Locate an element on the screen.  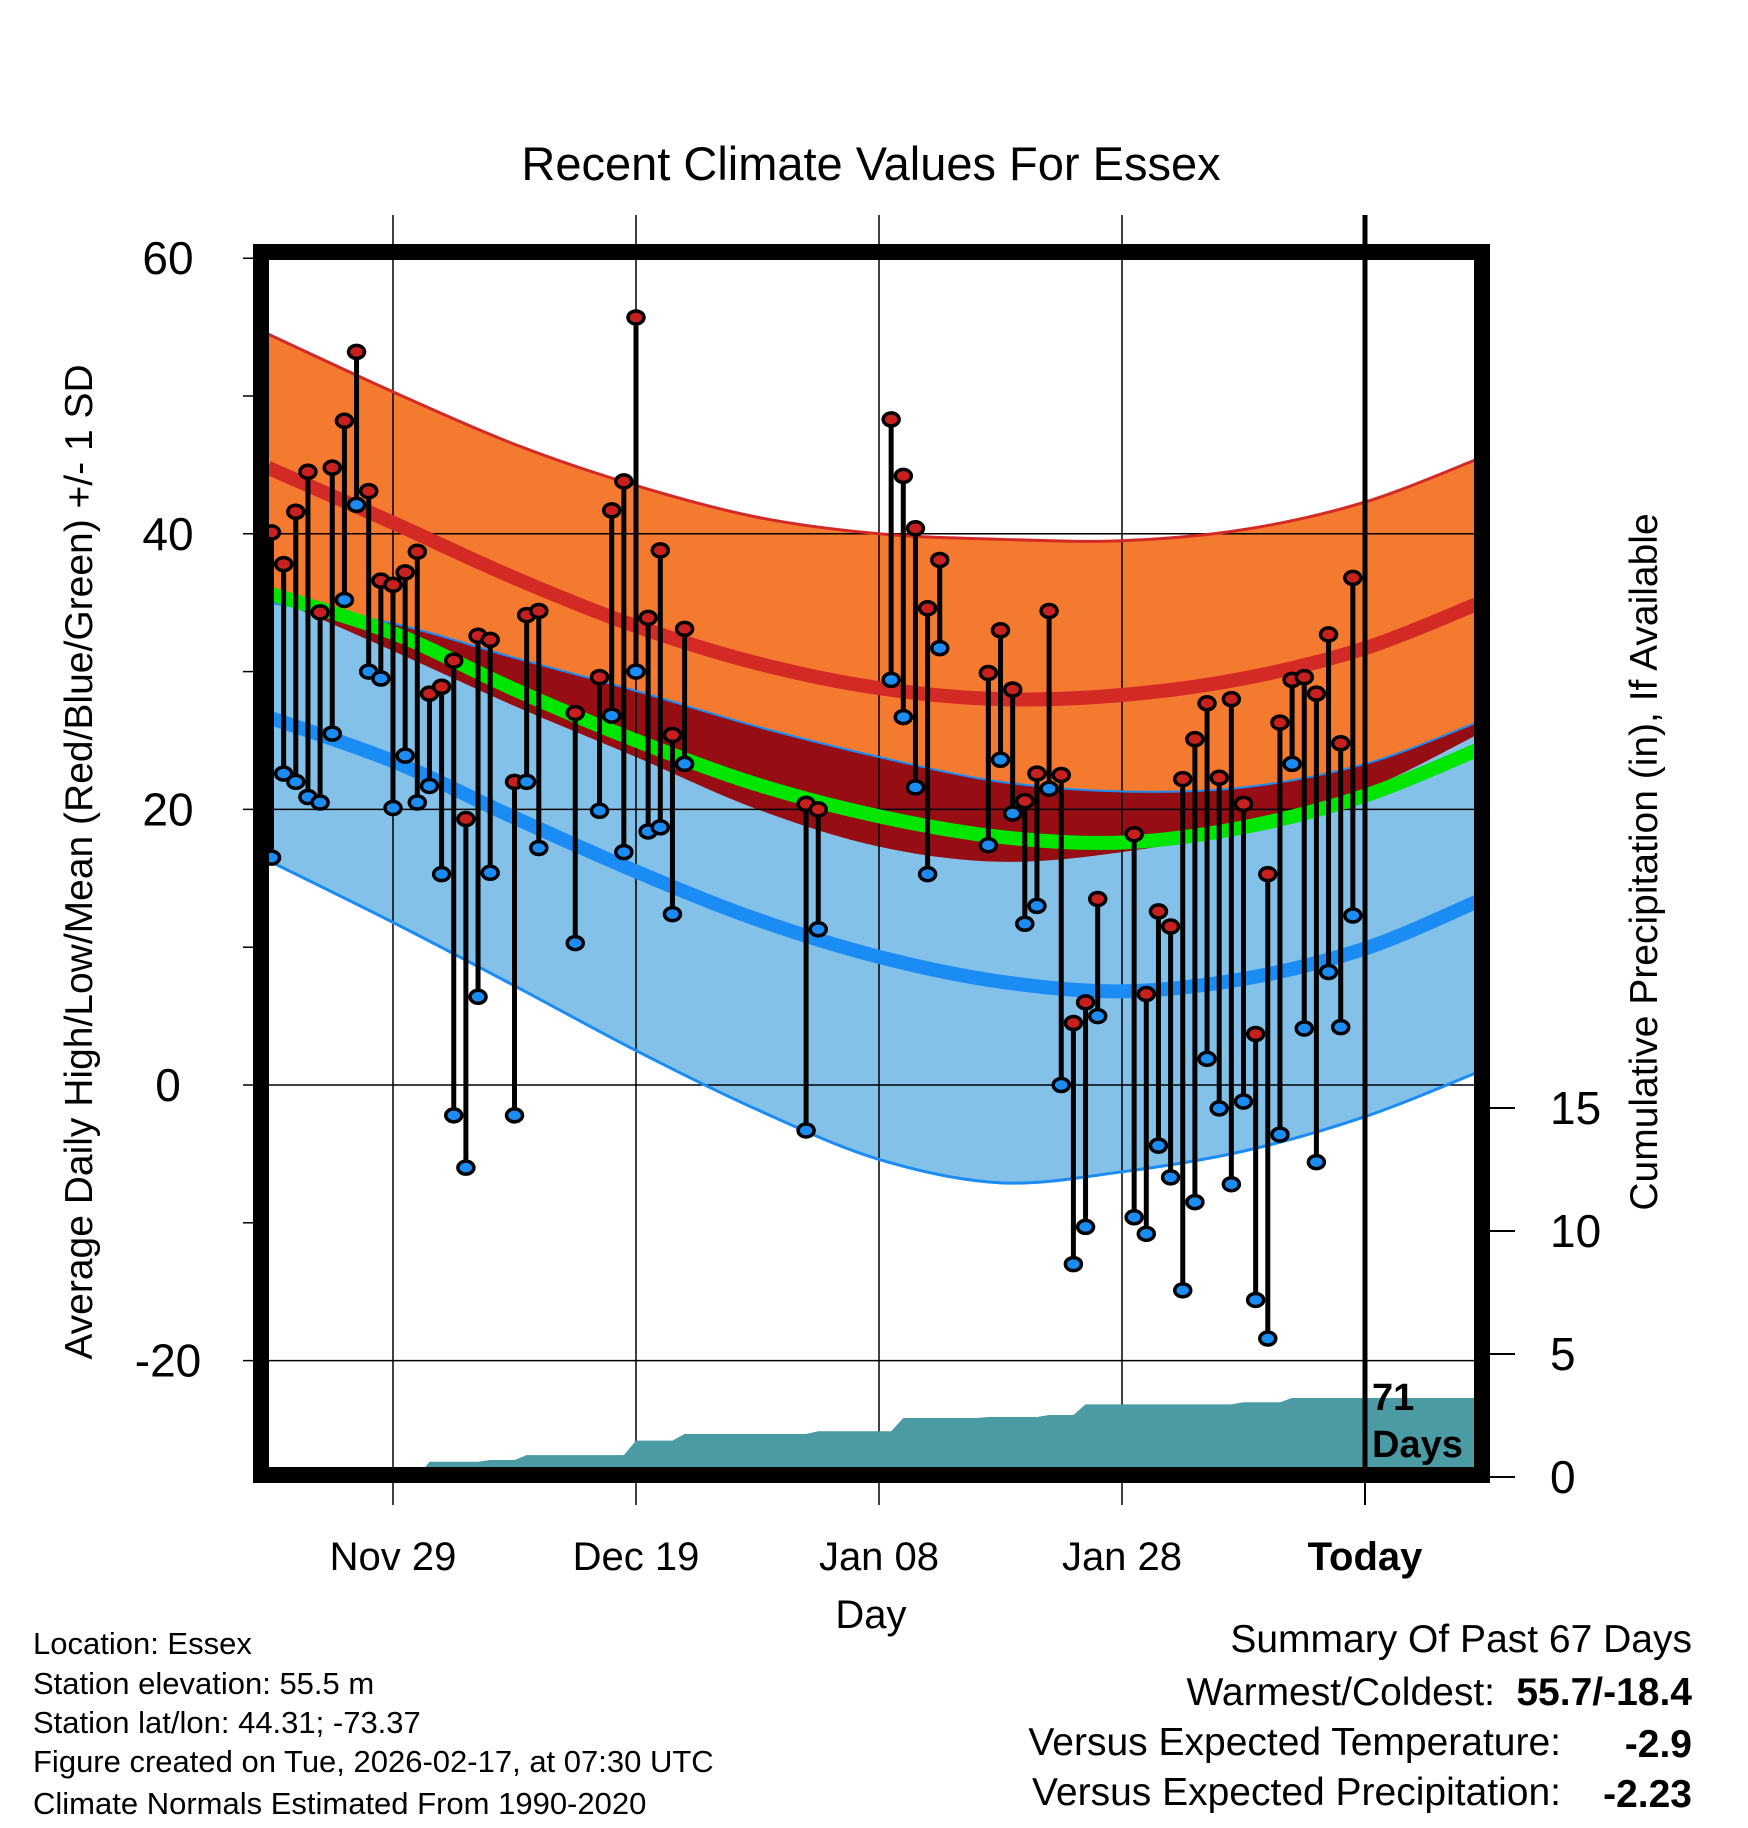
latlon-text: Station lat/lon: 44.31; -73.37 is located at coordinates (227, 1722).